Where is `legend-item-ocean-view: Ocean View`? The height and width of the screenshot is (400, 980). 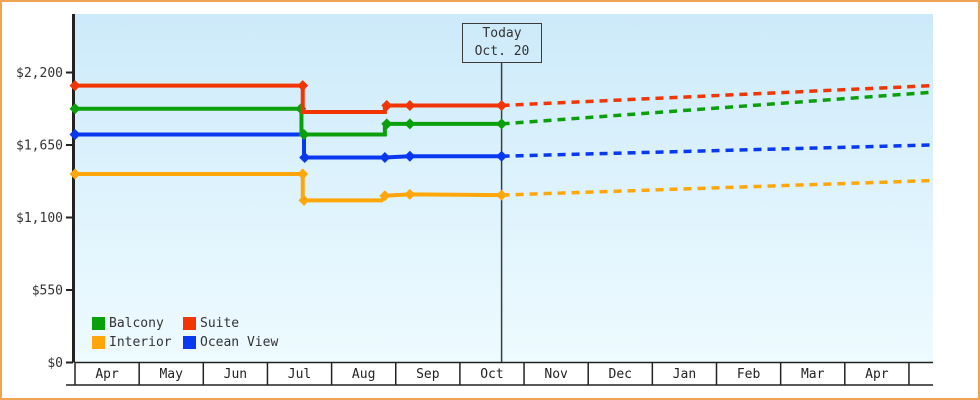 legend-item-ocean-view: Ocean View is located at coordinates (230, 342).